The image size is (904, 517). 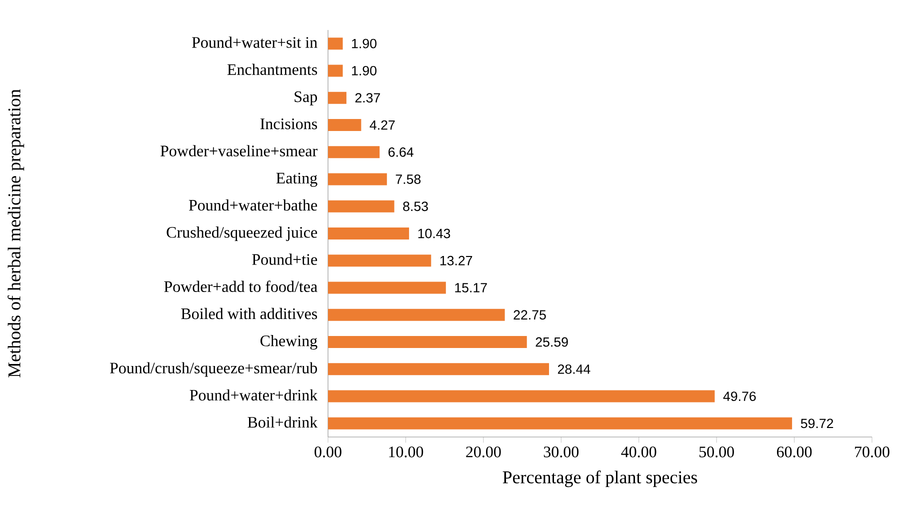 I want to click on y-tick-label: Pound+water+sit in, so click(x=255, y=42).